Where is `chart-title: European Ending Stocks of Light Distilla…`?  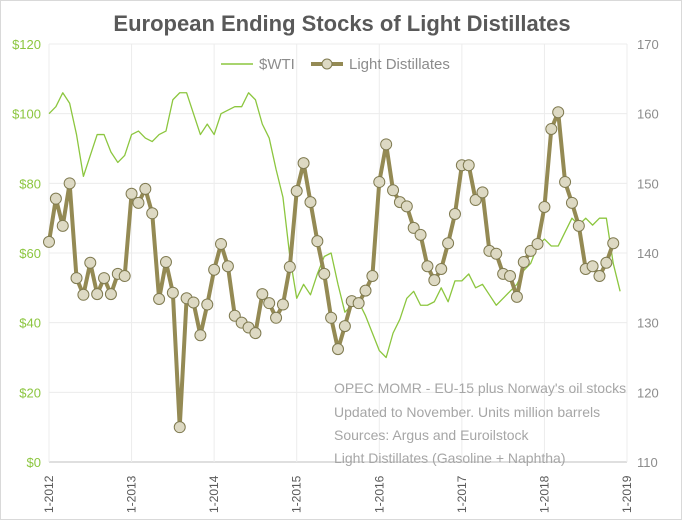 chart-title: European Ending Stocks of Light Distilla… is located at coordinates (341, 23).